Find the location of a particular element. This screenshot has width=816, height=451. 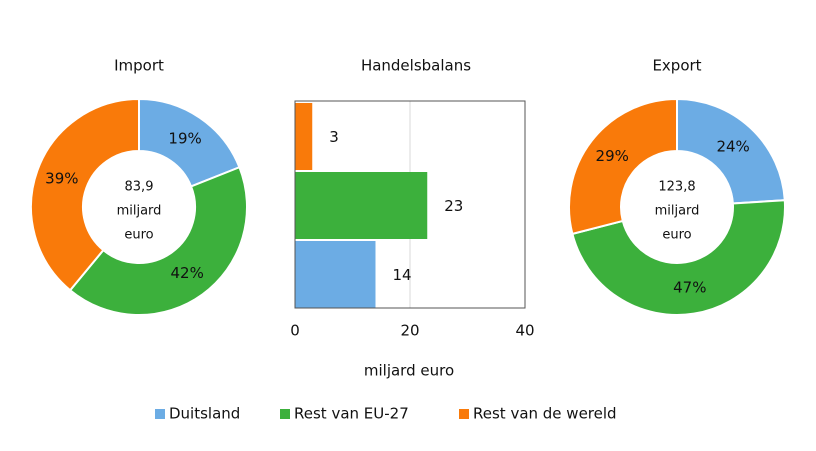

chart-title: Import is located at coordinates (139, 66).